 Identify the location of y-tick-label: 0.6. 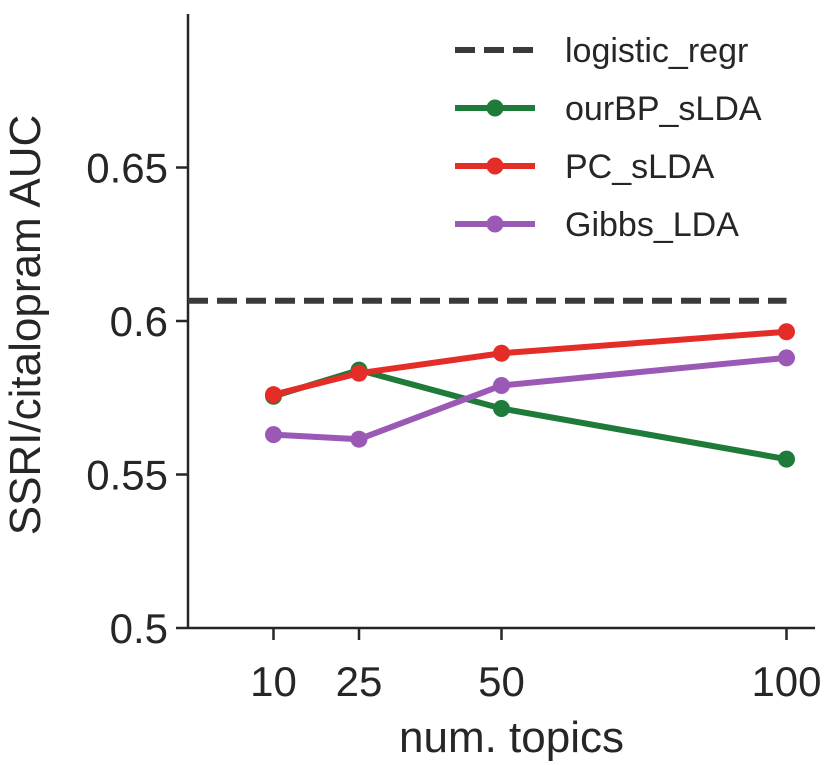
(139, 321).